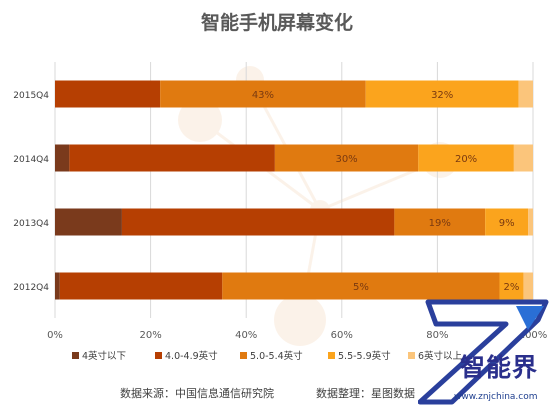 Image resolution: width=554 pixels, height=412 pixels. What do you see at coordinates (191, 356) in the screenshot?
I see `legend-label: 4.0-4.9英寸` at bounding box center [191, 356].